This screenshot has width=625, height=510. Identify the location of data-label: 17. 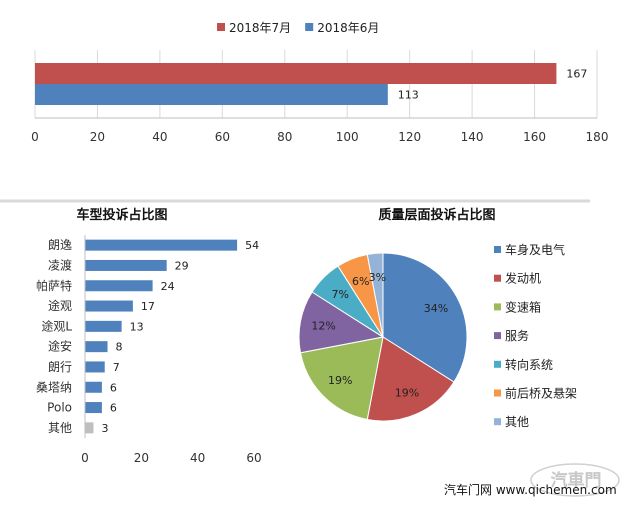
(148, 306).